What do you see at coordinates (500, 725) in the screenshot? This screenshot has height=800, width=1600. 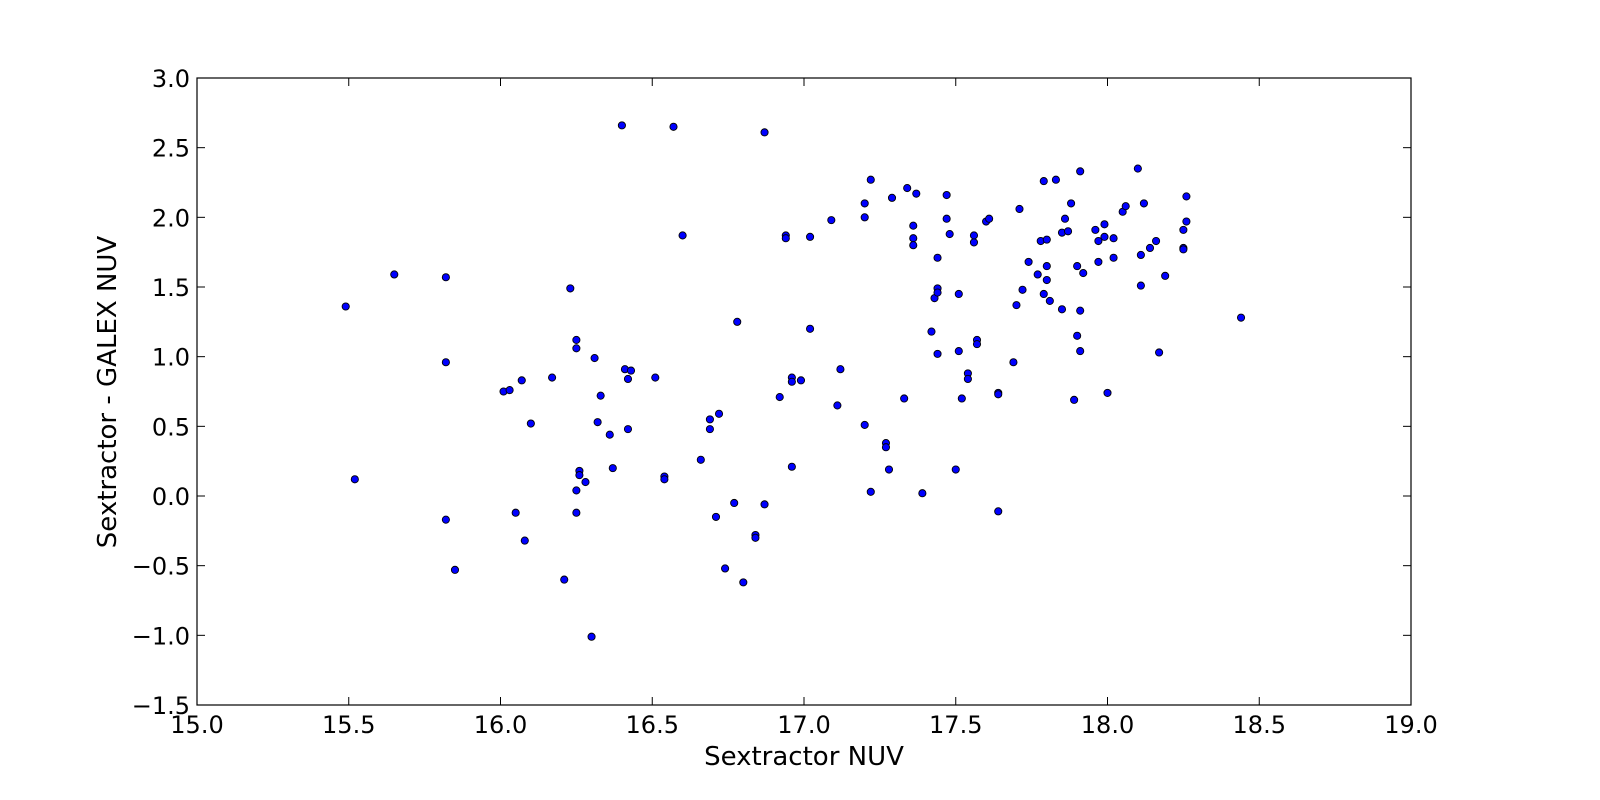 I see `x-tick-label: 16.0` at bounding box center [500, 725].